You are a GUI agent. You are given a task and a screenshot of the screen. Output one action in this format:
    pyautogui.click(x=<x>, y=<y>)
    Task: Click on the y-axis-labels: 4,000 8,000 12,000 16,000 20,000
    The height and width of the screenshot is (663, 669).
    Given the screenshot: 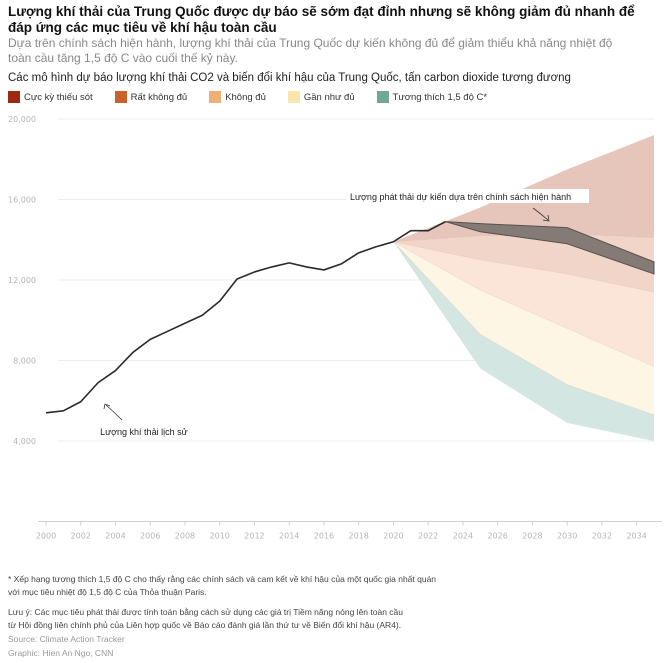 What is the action you would take?
    pyautogui.click(x=22, y=280)
    